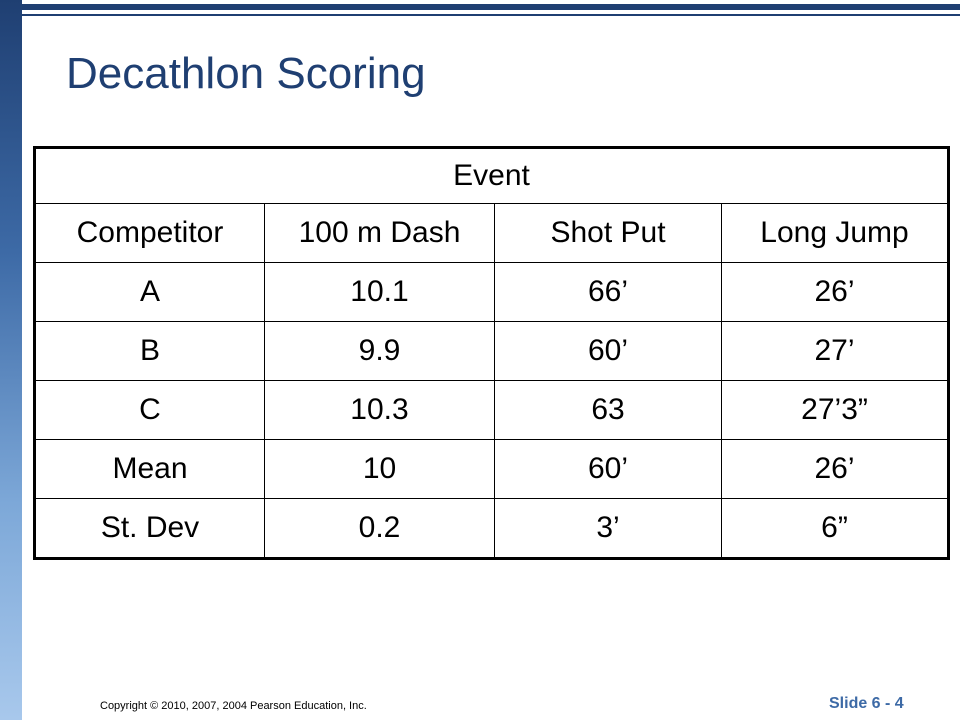  Describe the element at coordinates (379, 528) in the screenshot. I see `table-cell: 0.2` at that location.